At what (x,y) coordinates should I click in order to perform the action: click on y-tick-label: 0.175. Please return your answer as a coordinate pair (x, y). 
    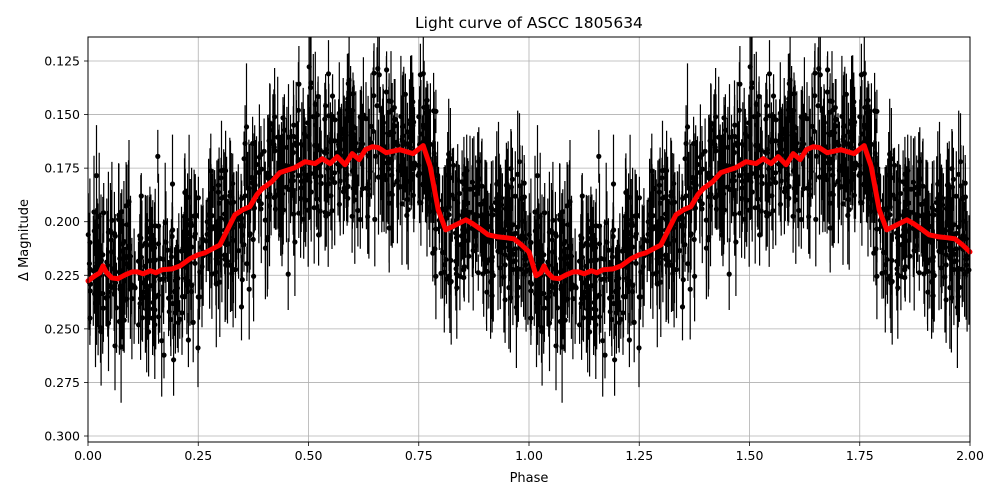
    Looking at the image, I should click on (62, 168).